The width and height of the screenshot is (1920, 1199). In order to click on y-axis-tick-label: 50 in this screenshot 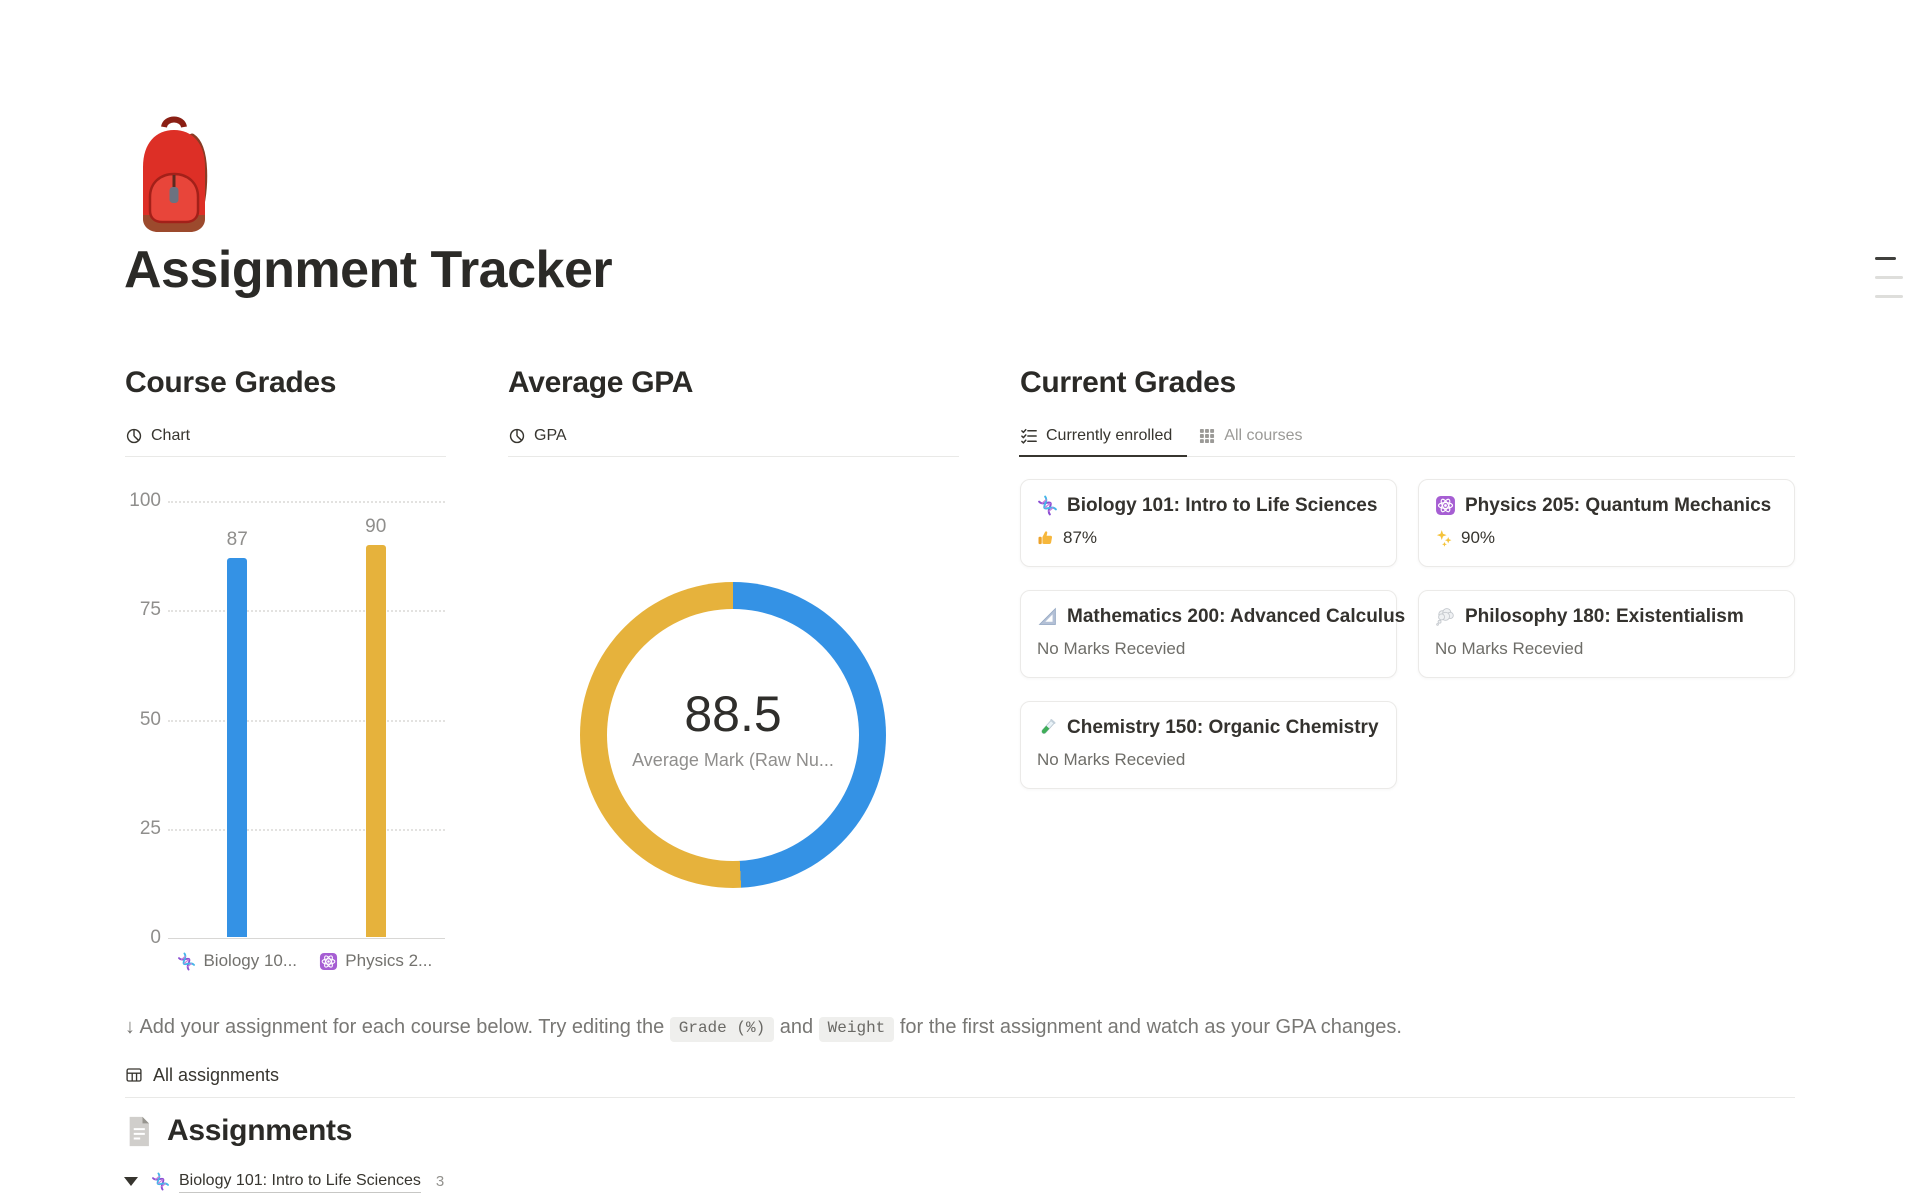, I will do `click(150, 719)`.